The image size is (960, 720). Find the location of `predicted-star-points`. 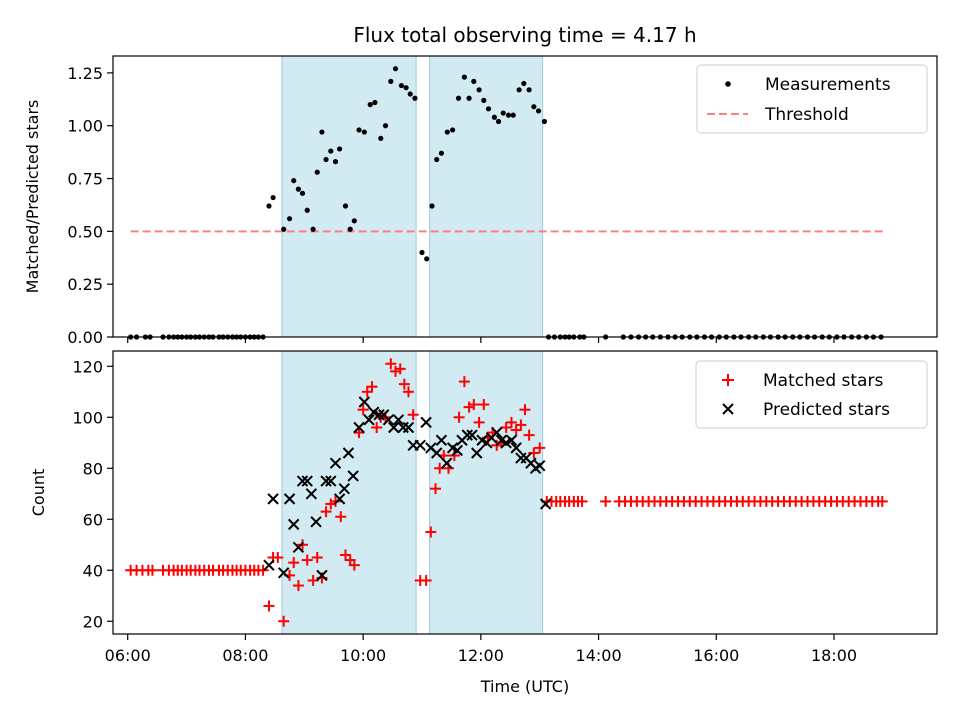

predicted-star-points is located at coordinates (407, 489).